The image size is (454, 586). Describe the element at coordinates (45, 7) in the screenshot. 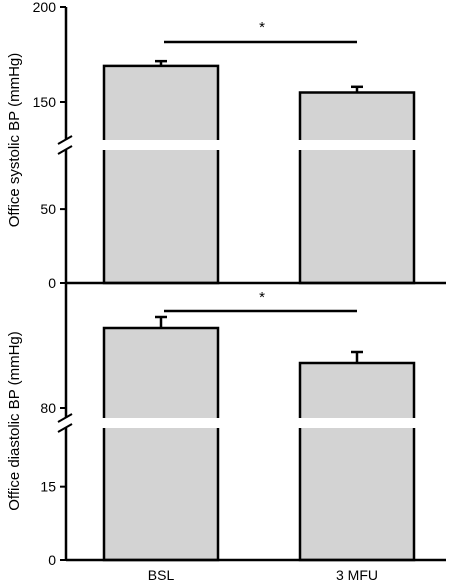

I see `y-tick-label: 200` at that location.